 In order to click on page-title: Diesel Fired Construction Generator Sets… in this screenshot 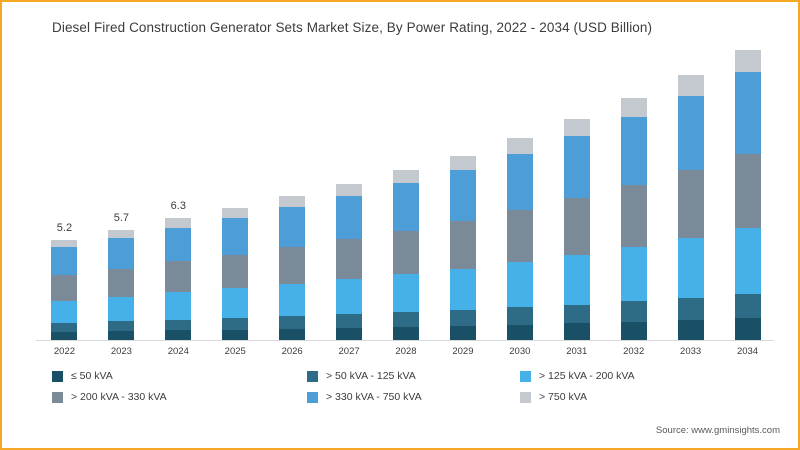, I will do `click(352, 27)`.